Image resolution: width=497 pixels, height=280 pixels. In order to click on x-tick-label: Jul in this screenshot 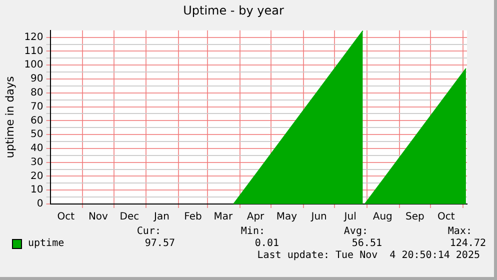, I will do `click(349, 217)`.